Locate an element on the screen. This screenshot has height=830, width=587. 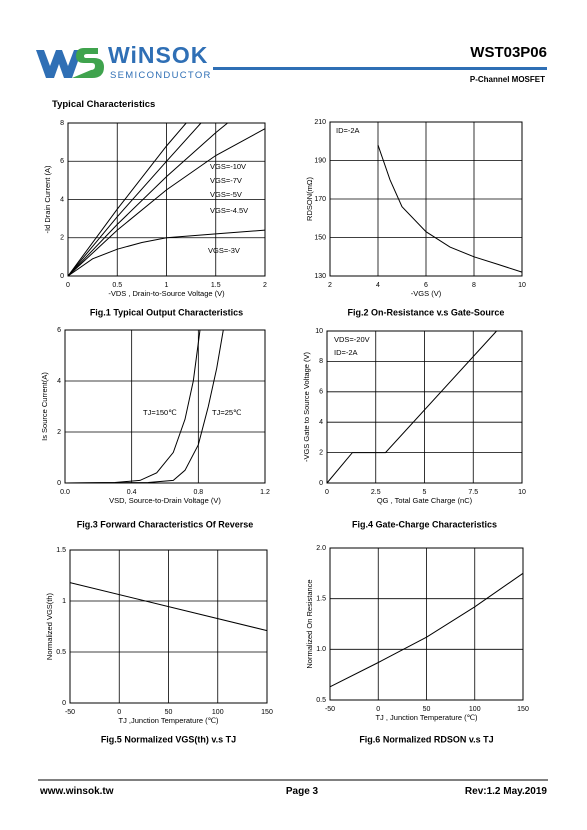
x-axis-label: VSD, Source-to-Drain Voltage (V) is located at coordinates (165, 500).